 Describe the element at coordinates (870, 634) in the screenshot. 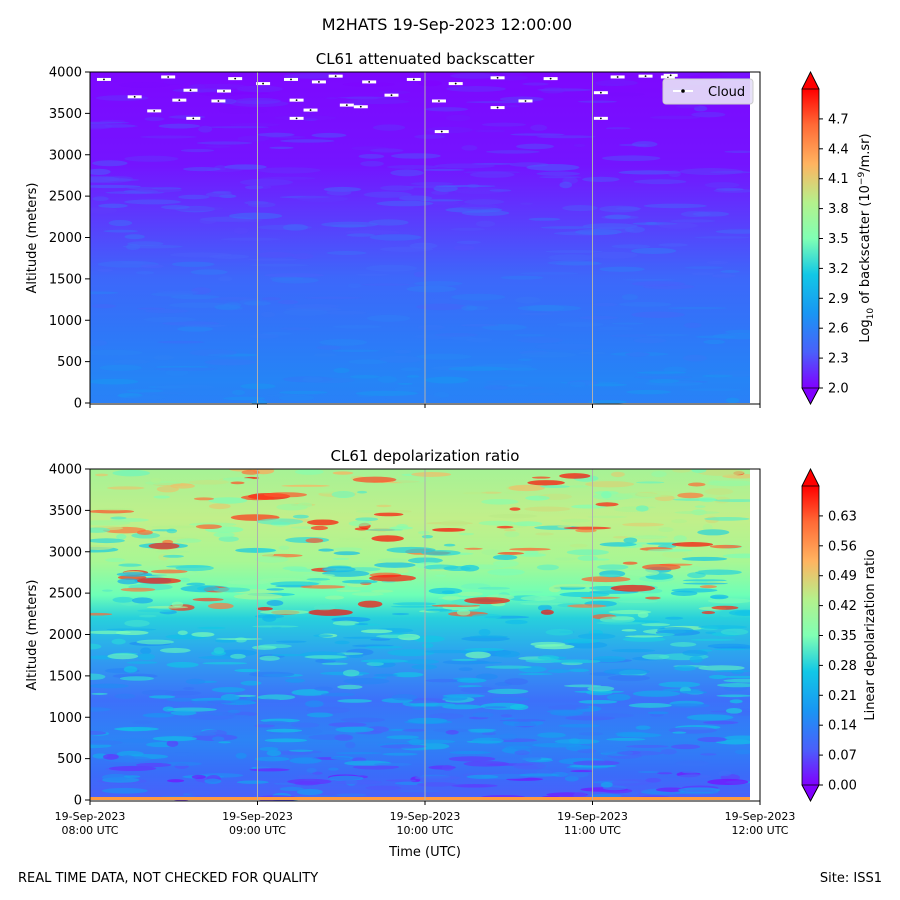

I see `depolarization-colorbar-label: Linear depolarization ratio` at that location.